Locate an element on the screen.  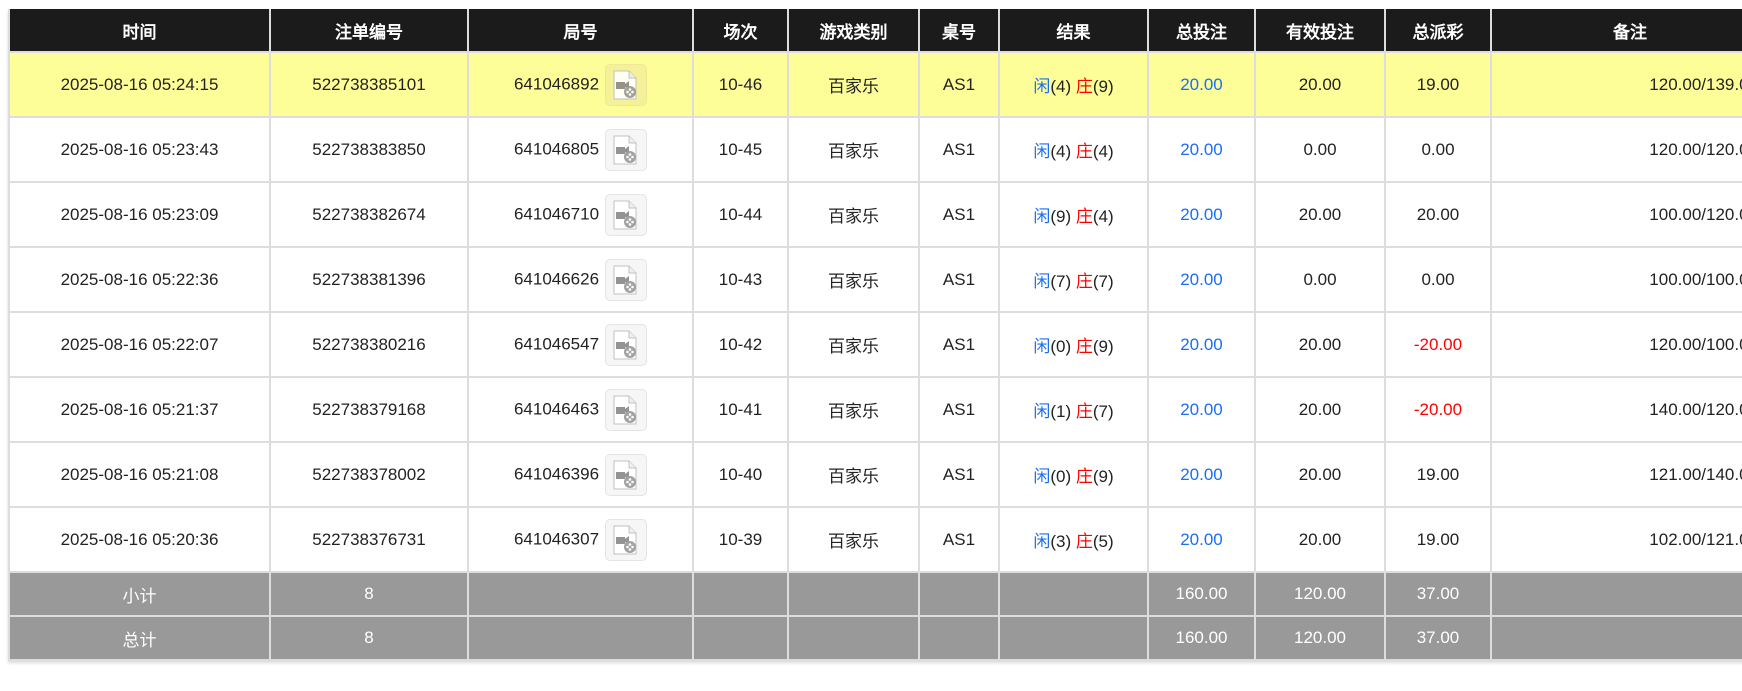
cell-round: 641046307 is located at coordinates (580, 539).